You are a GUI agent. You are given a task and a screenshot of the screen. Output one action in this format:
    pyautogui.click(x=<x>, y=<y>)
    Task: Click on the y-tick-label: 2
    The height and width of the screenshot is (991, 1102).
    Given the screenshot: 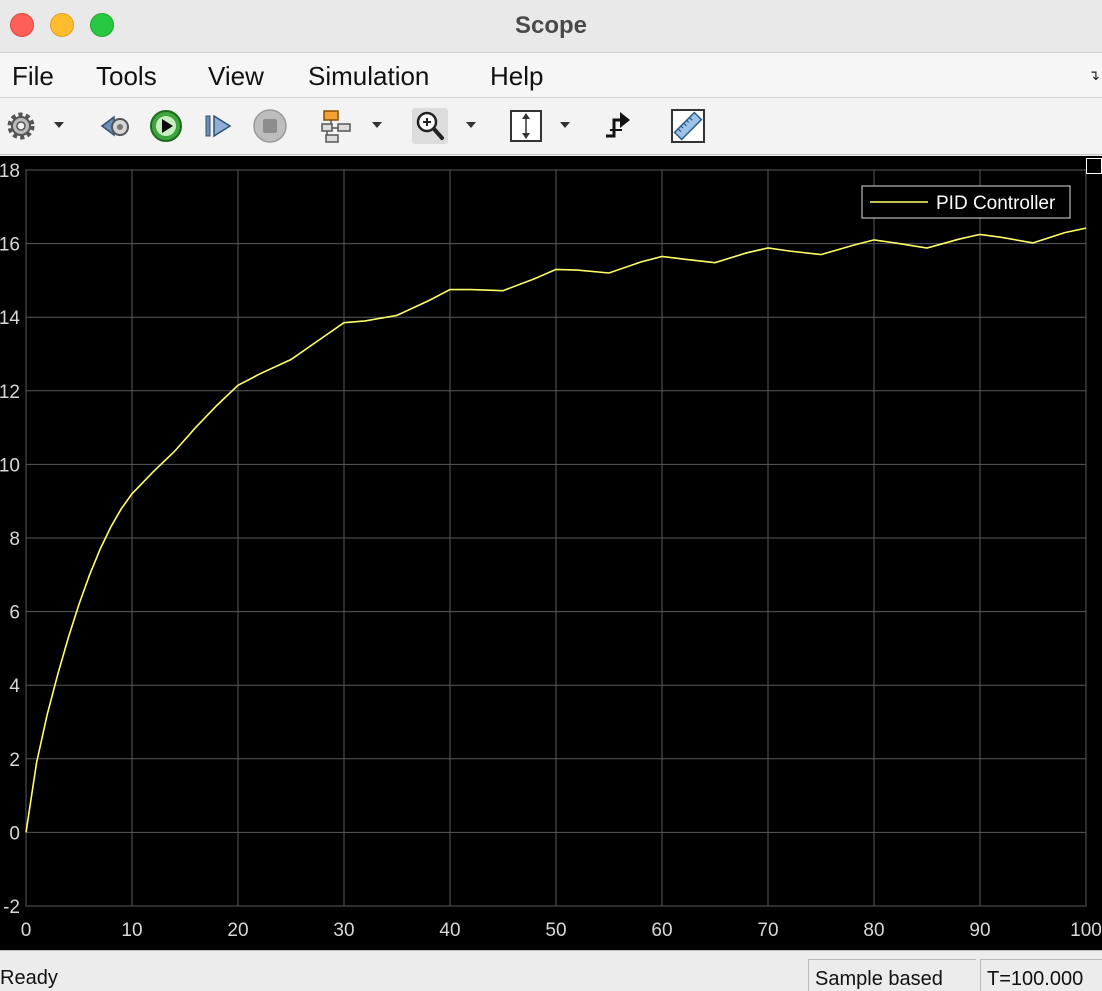 What is the action you would take?
    pyautogui.click(x=14, y=760)
    